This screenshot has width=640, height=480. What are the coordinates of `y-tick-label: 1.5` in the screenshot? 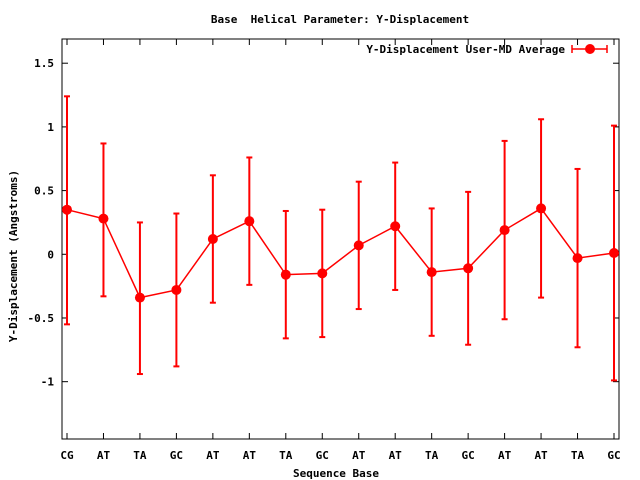 It's located at (44, 63).